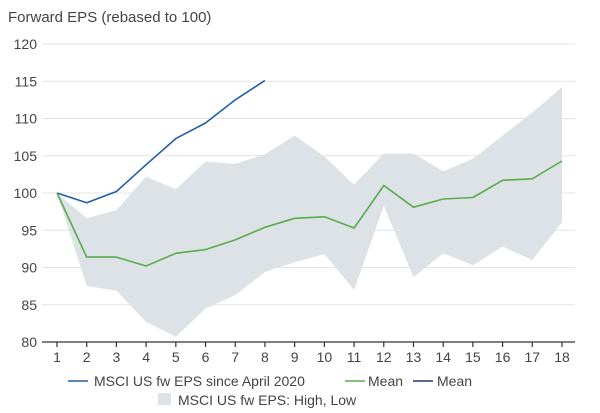  Describe the element at coordinates (87, 357) in the screenshot. I see `x-tick-label-2: 2` at that location.